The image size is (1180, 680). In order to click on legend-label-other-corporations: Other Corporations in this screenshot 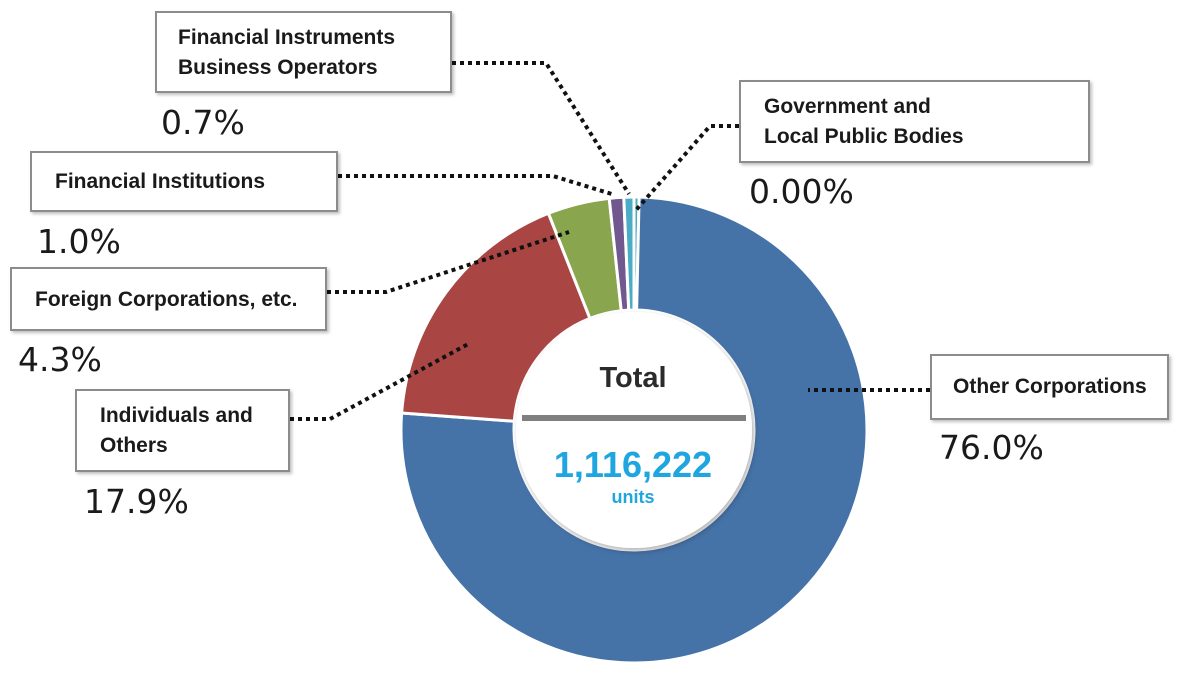, I will do `click(1049, 387)`.